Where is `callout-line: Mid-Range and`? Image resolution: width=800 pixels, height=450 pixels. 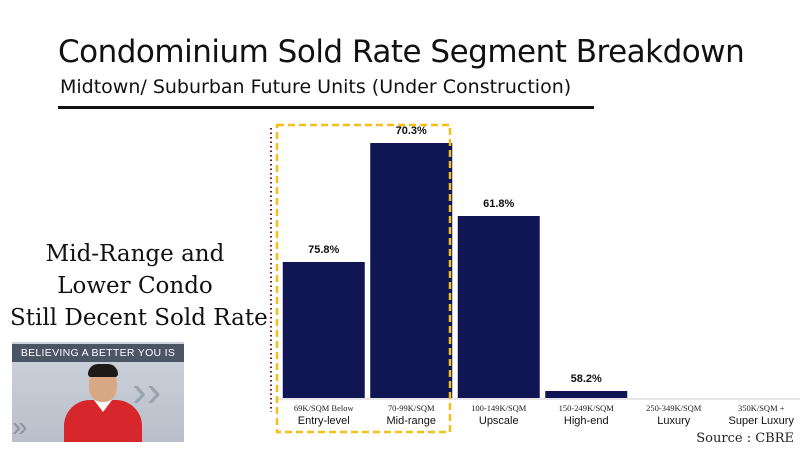 callout-line: Mid-Range and is located at coordinates (135, 254).